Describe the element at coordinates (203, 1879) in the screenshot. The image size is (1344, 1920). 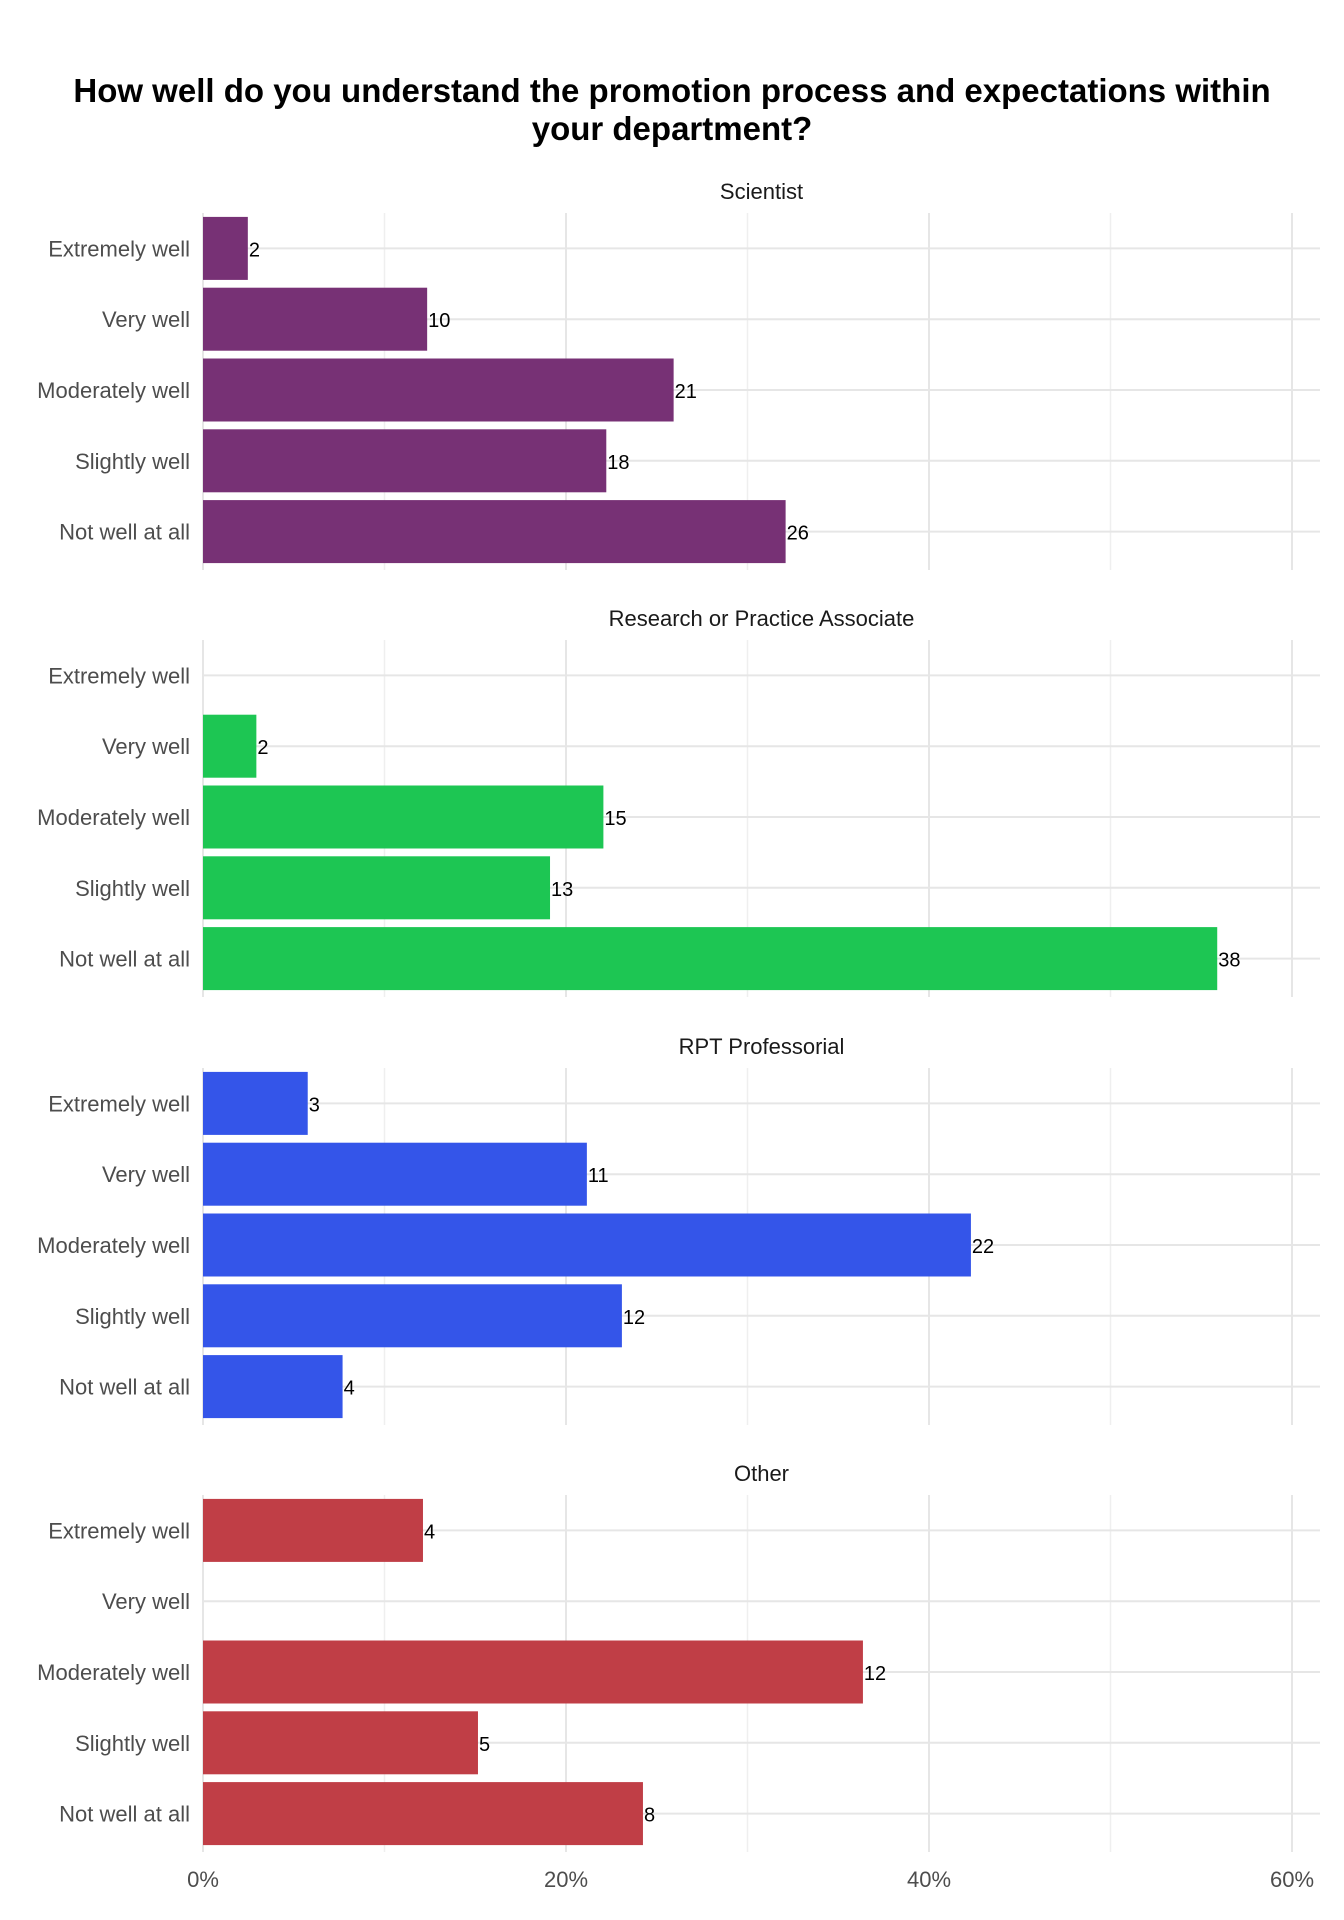
I see `x-tick-label: 0%` at that location.